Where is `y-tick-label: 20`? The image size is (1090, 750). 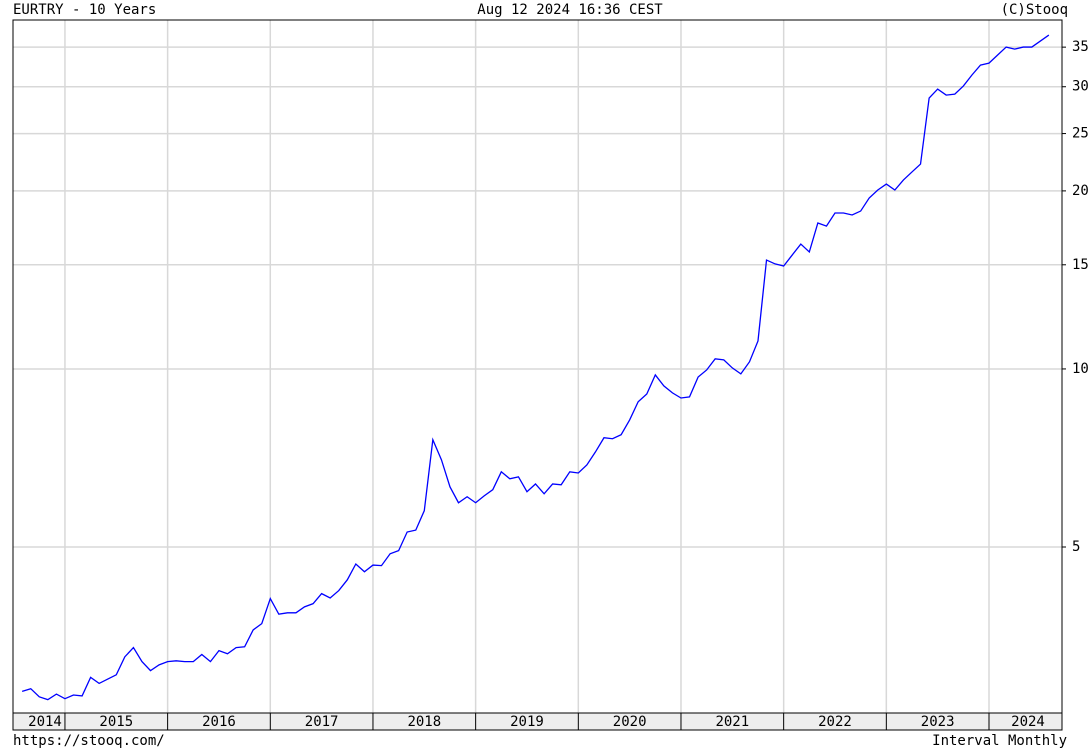 y-tick-label: 20 is located at coordinates (1080, 191).